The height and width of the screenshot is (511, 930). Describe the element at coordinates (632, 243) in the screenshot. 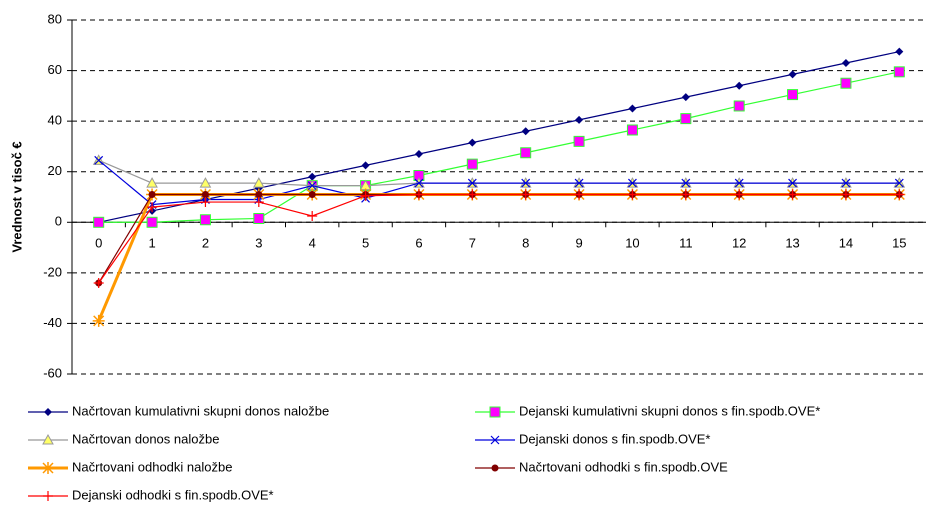

I see `x-tick-label: 10` at that location.